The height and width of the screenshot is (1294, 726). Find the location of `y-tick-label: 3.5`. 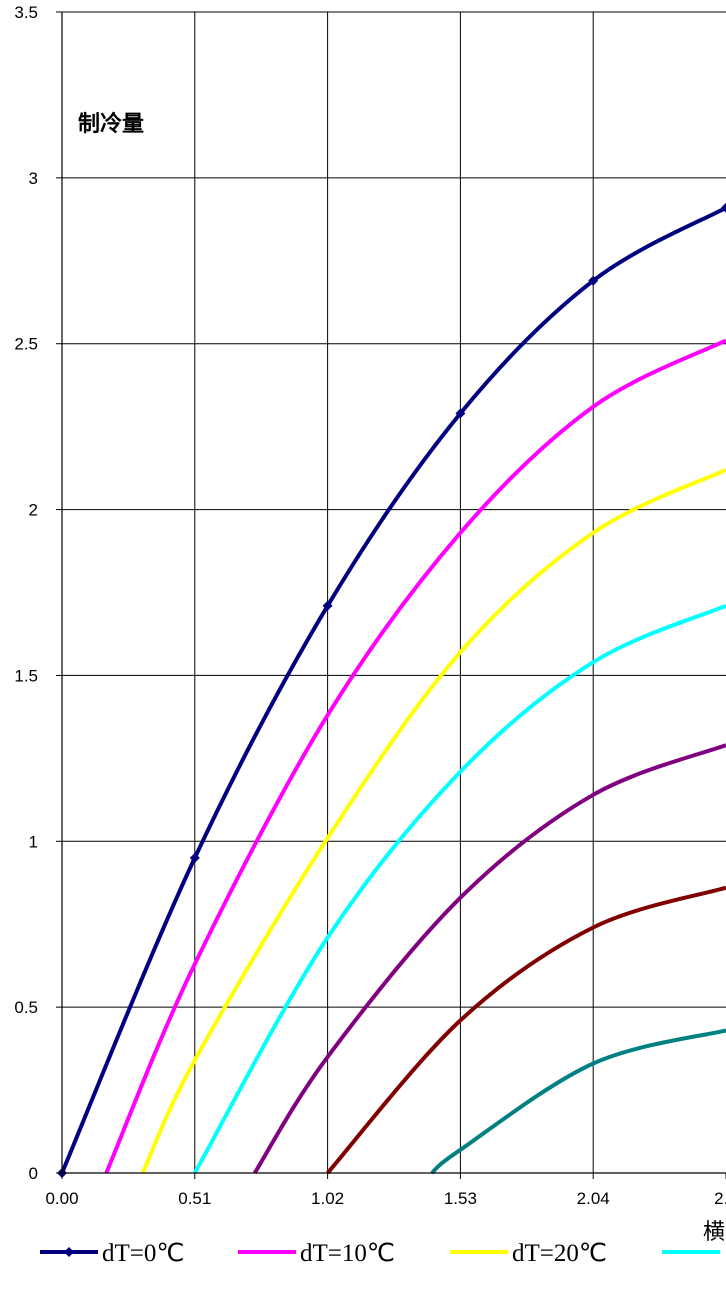

y-tick-label: 3.5 is located at coordinates (26, 12).